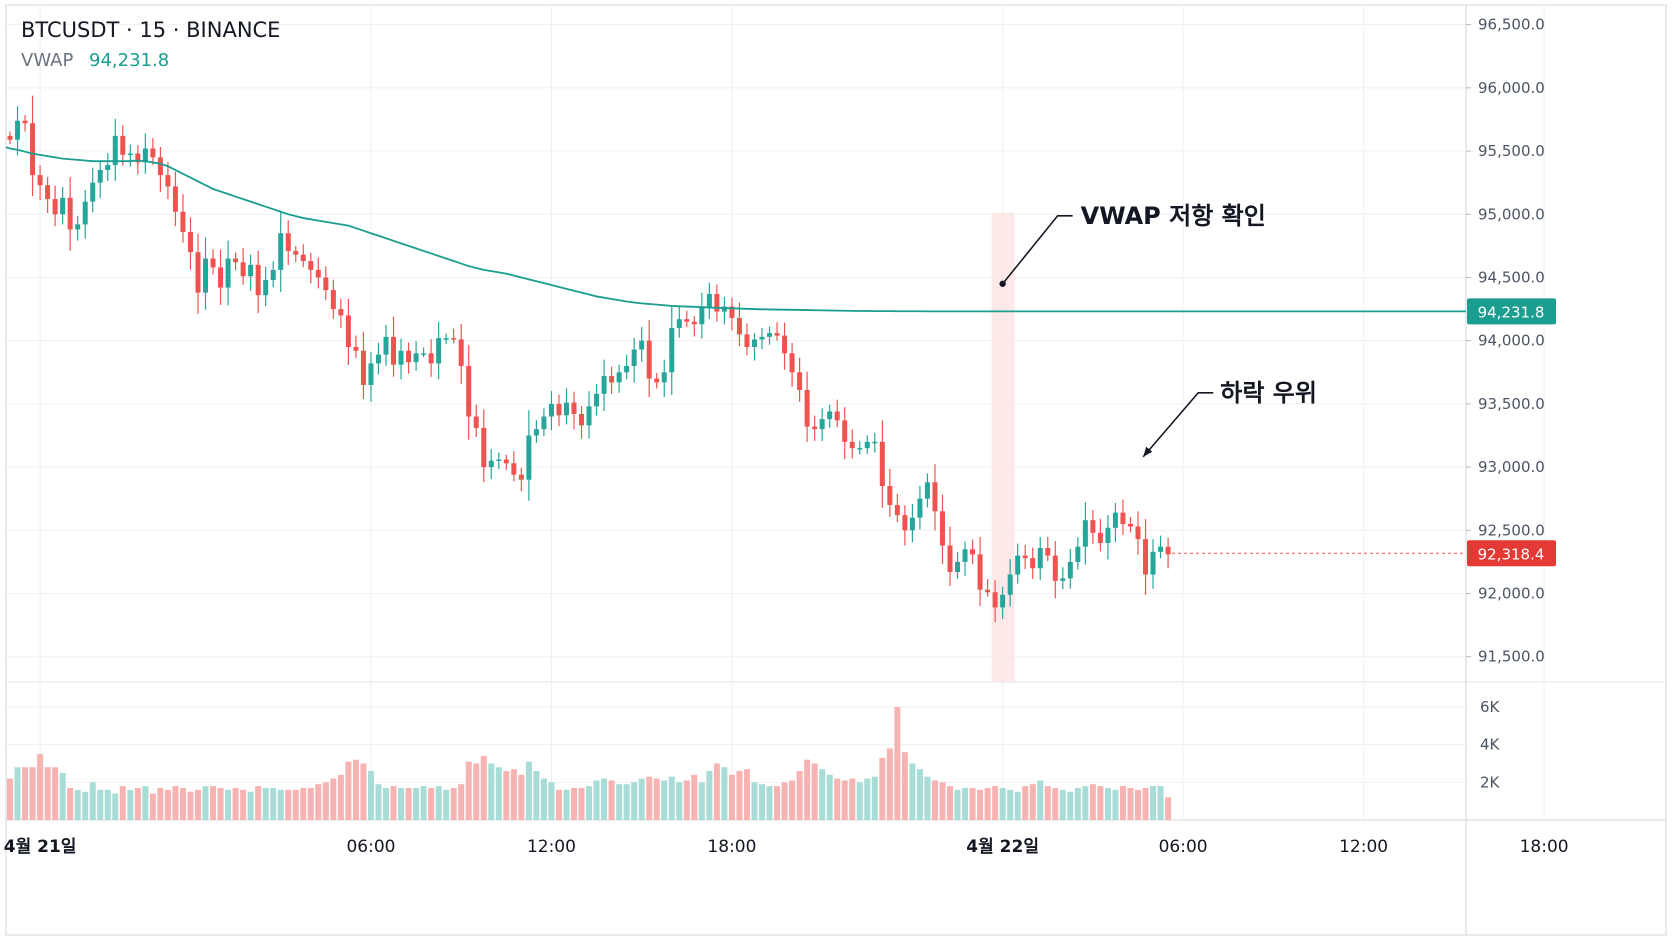 This screenshot has height=945, width=1672. Describe the element at coordinates (589, 763) in the screenshot. I see `volume-bars` at that location.